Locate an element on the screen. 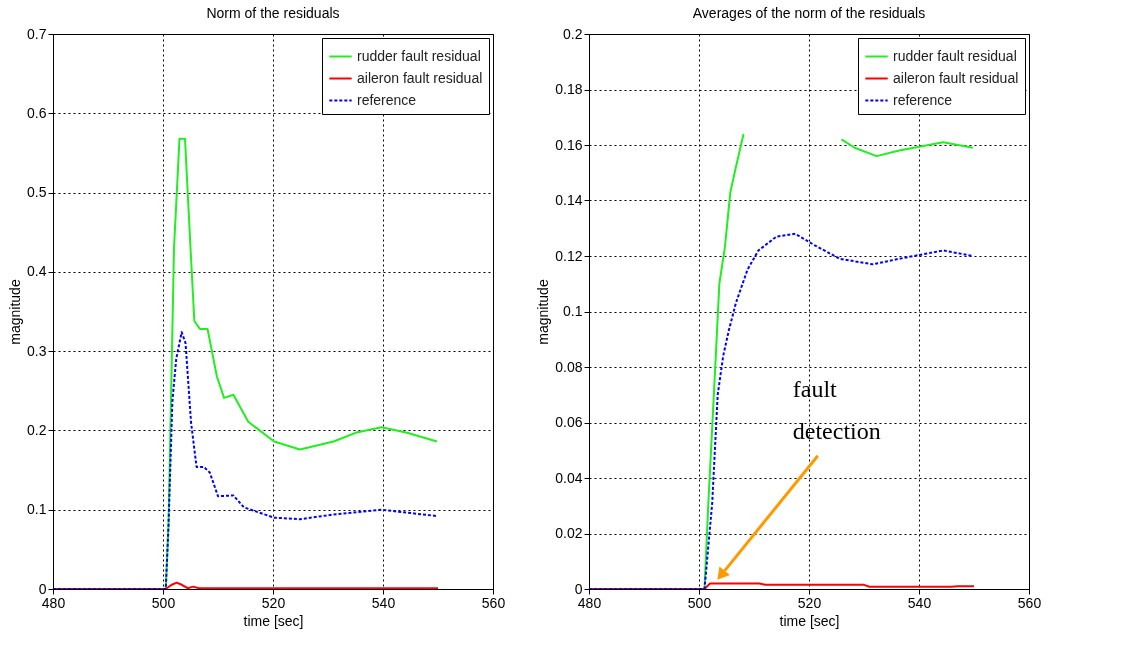 This screenshot has width=1128, height=668. y-tick-label: 0.3 is located at coordinates (37, 350).